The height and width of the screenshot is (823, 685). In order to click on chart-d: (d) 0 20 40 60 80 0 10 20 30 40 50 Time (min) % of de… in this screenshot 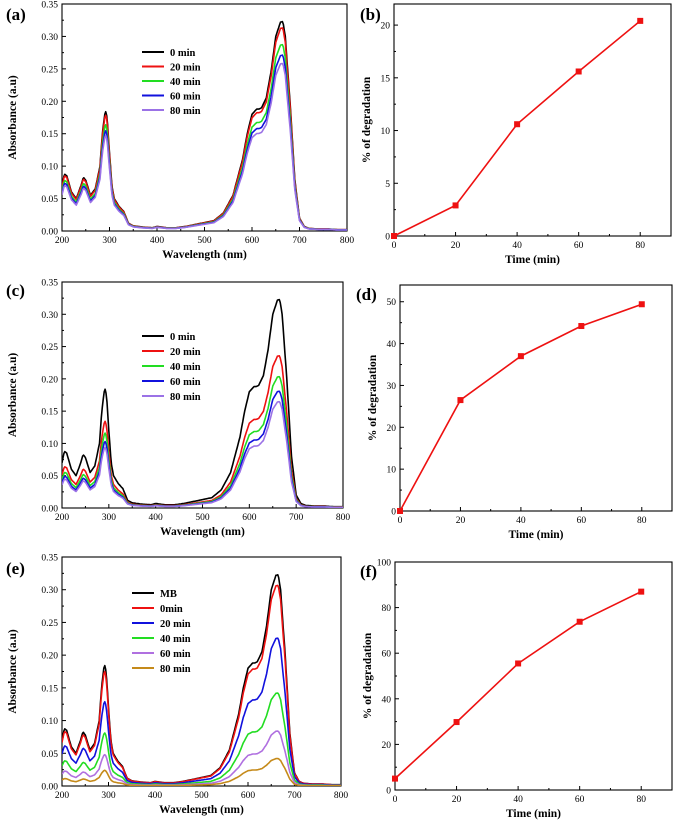, I will do `click(514, 412)`.